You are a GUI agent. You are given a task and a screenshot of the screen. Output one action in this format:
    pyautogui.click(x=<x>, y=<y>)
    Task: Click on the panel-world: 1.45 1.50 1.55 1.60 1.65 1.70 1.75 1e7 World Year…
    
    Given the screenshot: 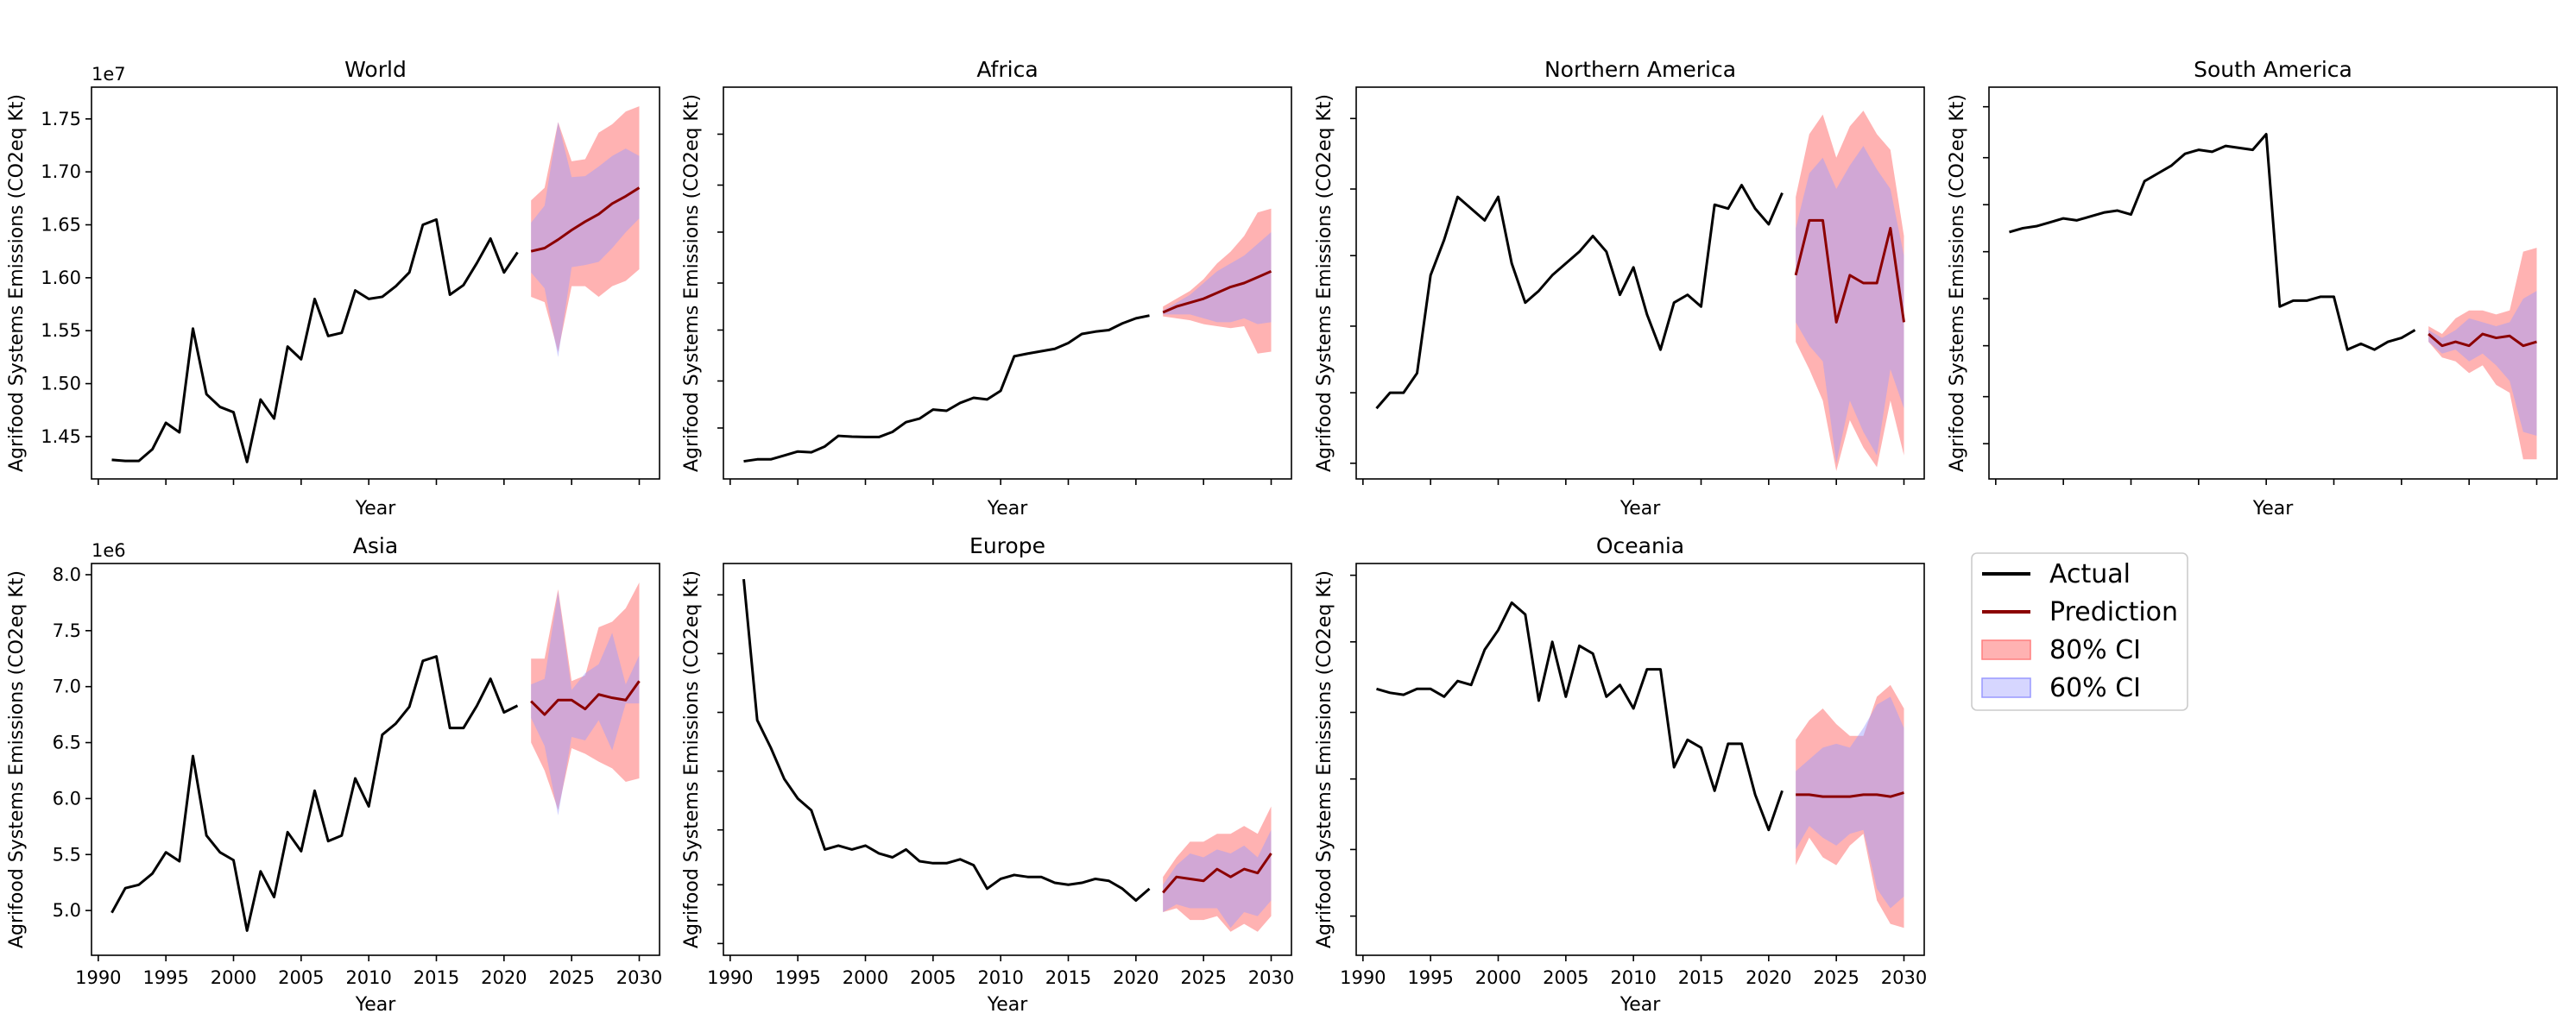 What is the action you would take?
    pyautogui.click(x=333, y=288)
    